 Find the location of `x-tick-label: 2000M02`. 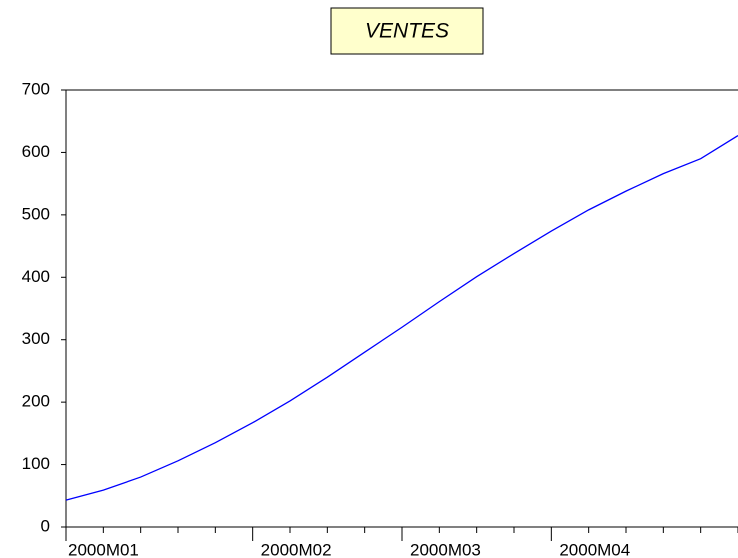

x-tick-label: 2000M02 is located at coordinates (296, 549).